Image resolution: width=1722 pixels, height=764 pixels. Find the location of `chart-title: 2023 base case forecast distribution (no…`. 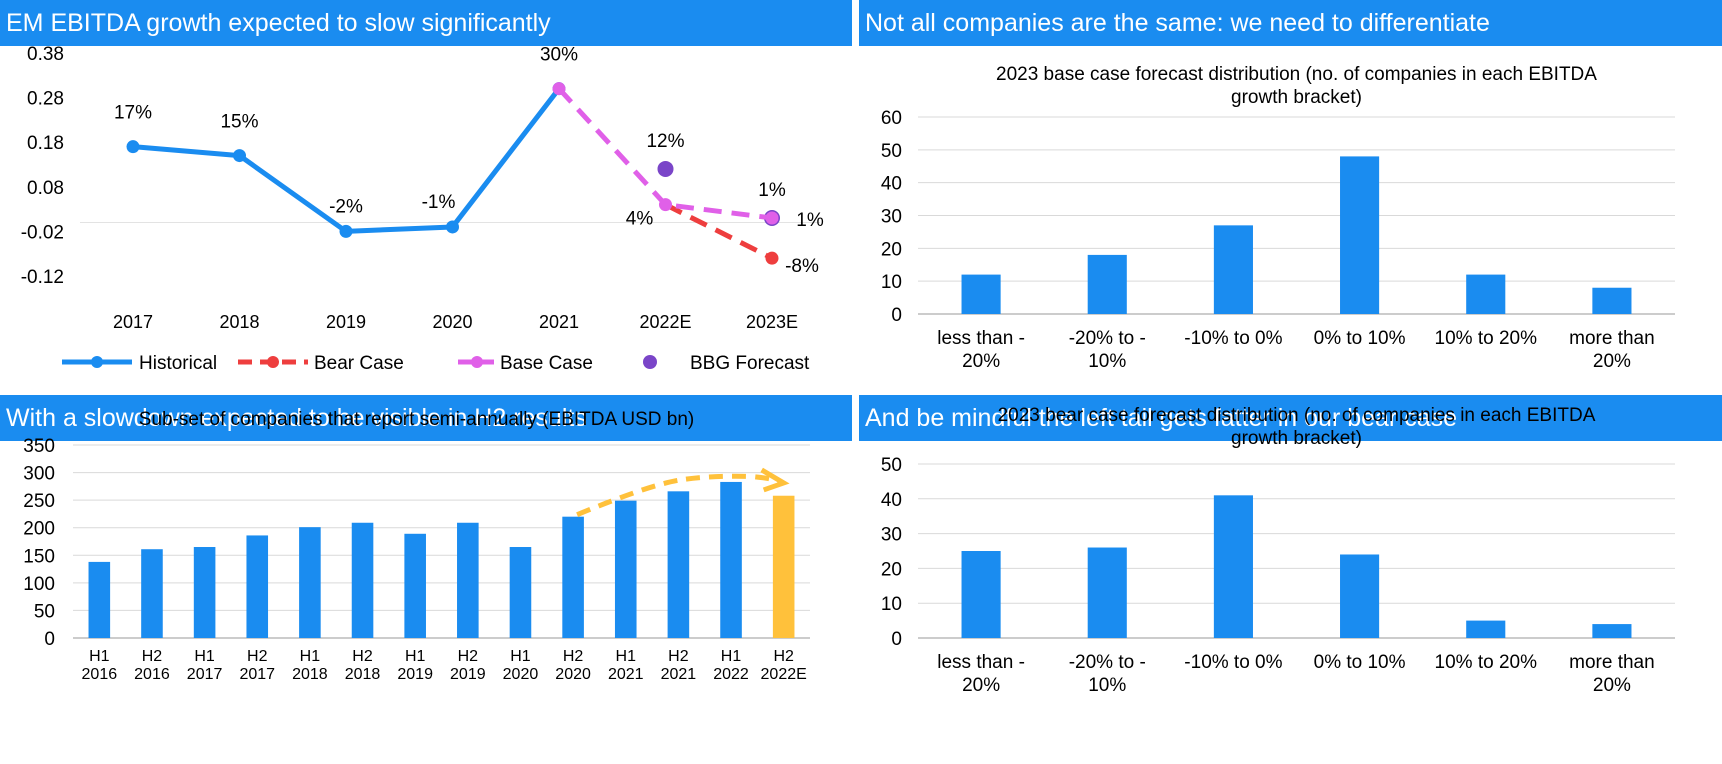

chart-title: 2023 base case forecast distribution (no… is located at coordinates (1296, 74).